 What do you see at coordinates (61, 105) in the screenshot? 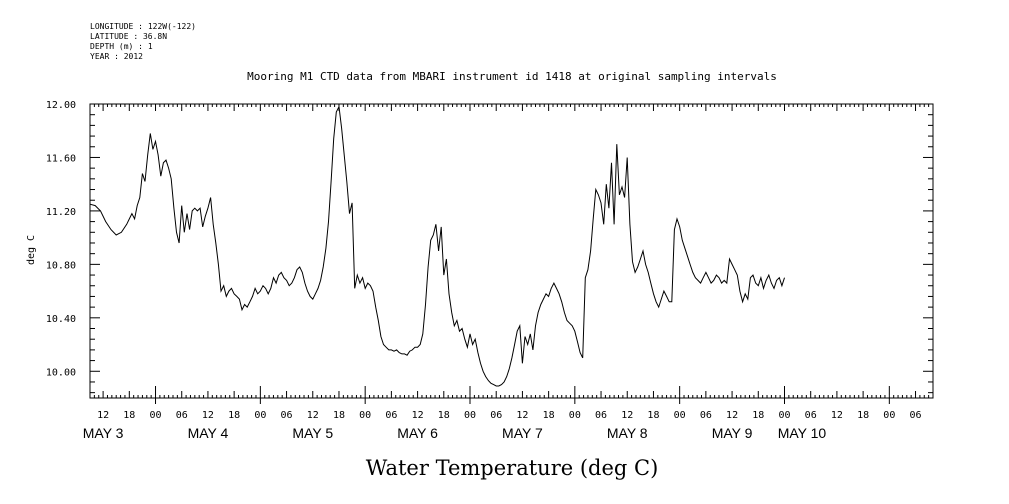
I see `y-tick-label: 12.00` at bounding box center [61, 105].